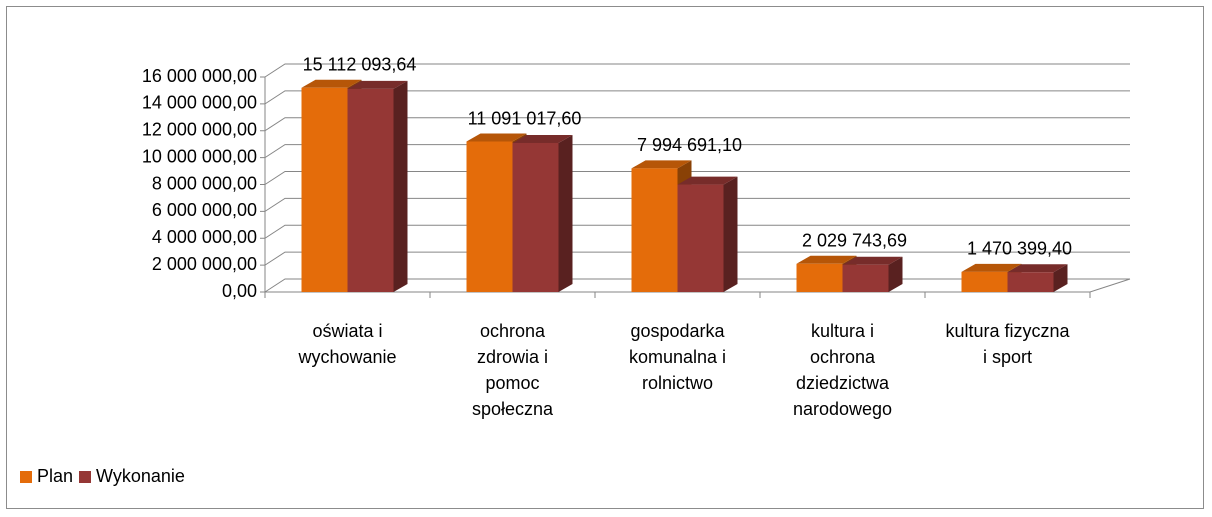 The image size is (1212, 517). What do you see at coordinates (842, 370) in the screenshot?
I see `x-tick-label: kultura i ochrona dziedzictwa narodowego` at bounding box center [842, 370].